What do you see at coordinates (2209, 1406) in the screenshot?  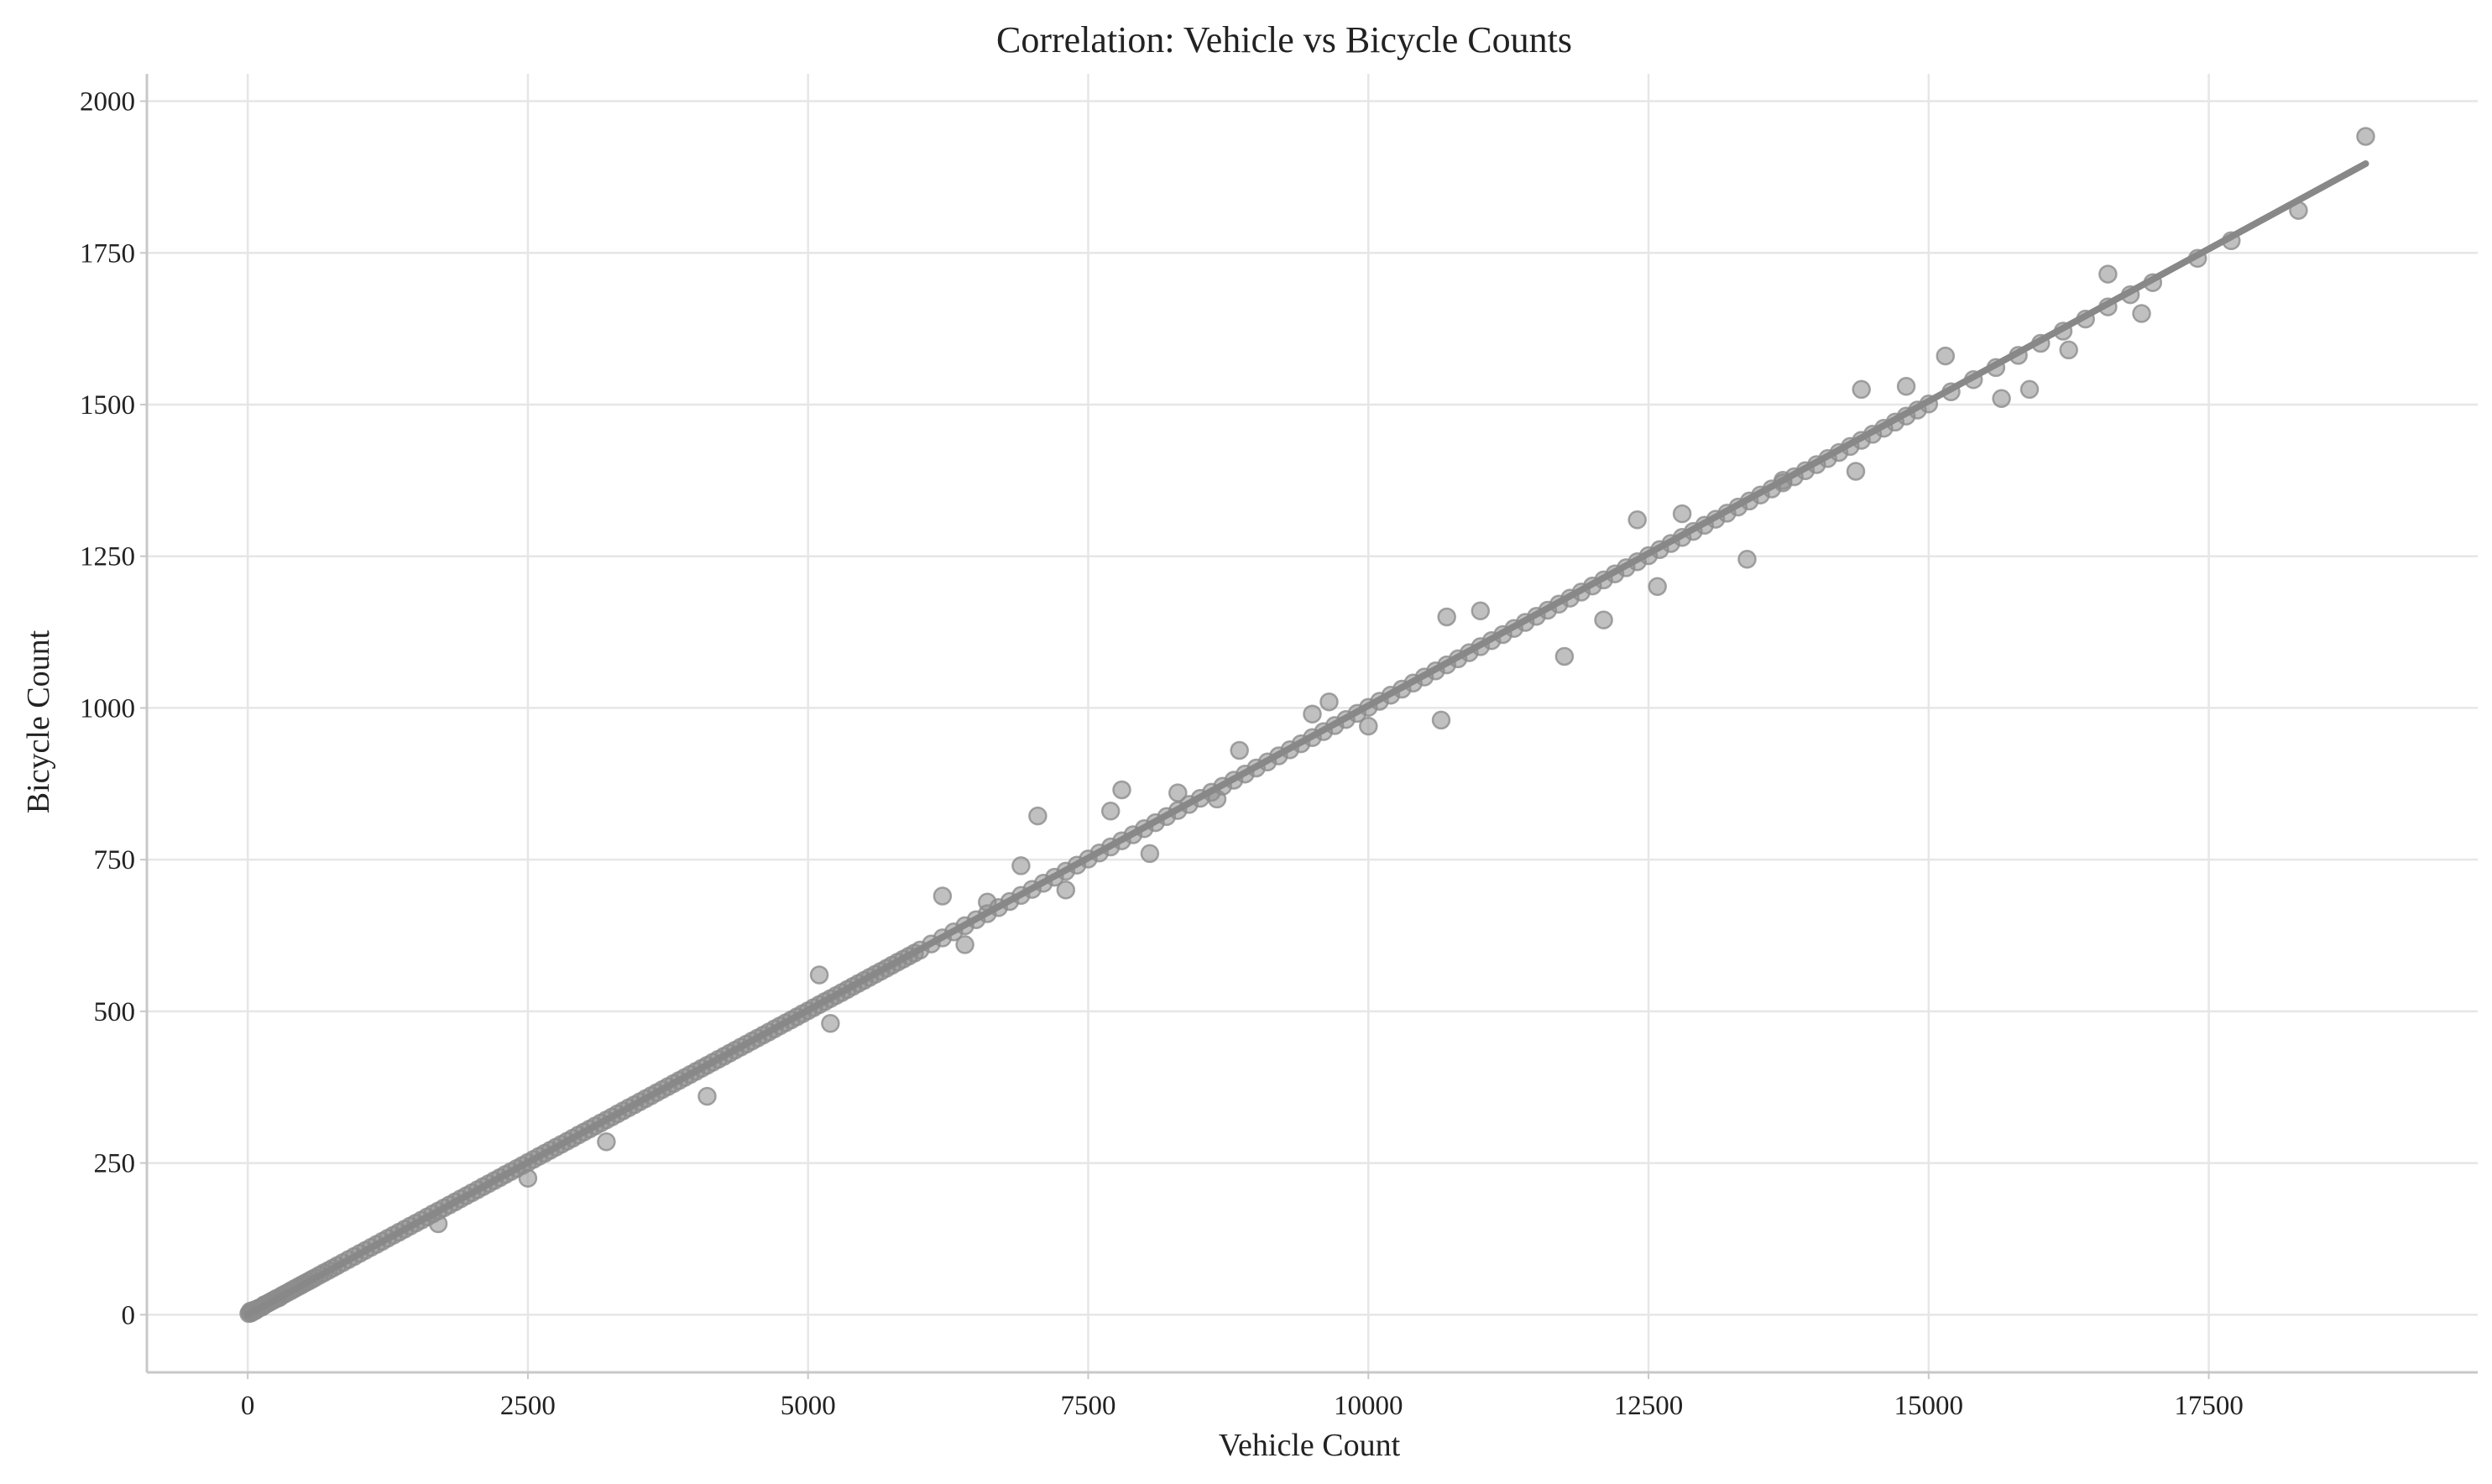 I see `x-tick-label: 17500` at bounding box center [2209, 1406].